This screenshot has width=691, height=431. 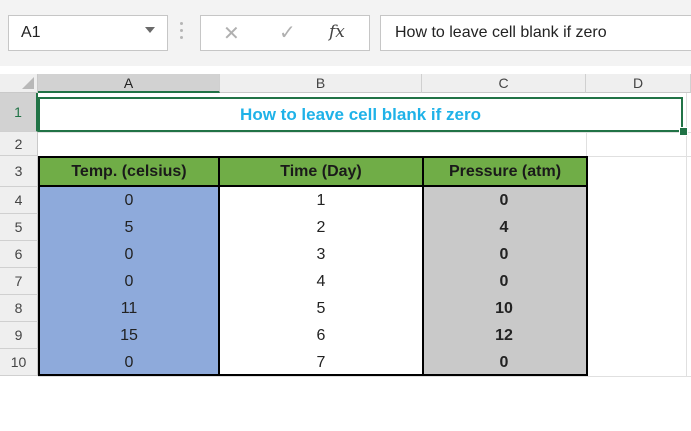 I want to click on close-icon: ✕, so click(x=231, y=34).